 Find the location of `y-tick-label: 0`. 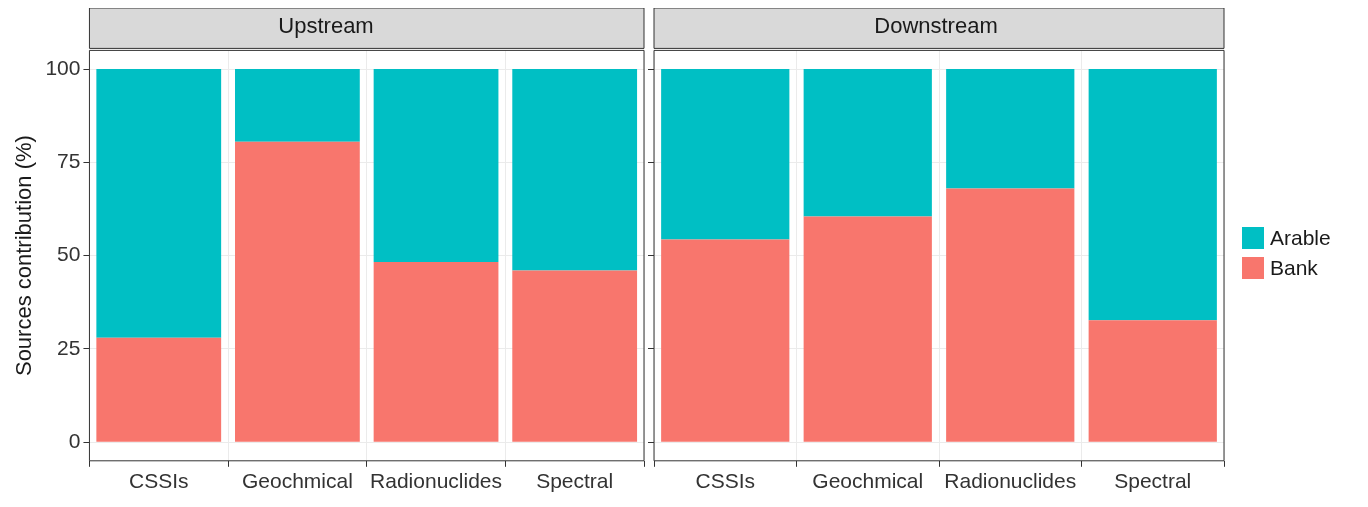

y-tick-label: 0 is located at coordinates (74, 440).